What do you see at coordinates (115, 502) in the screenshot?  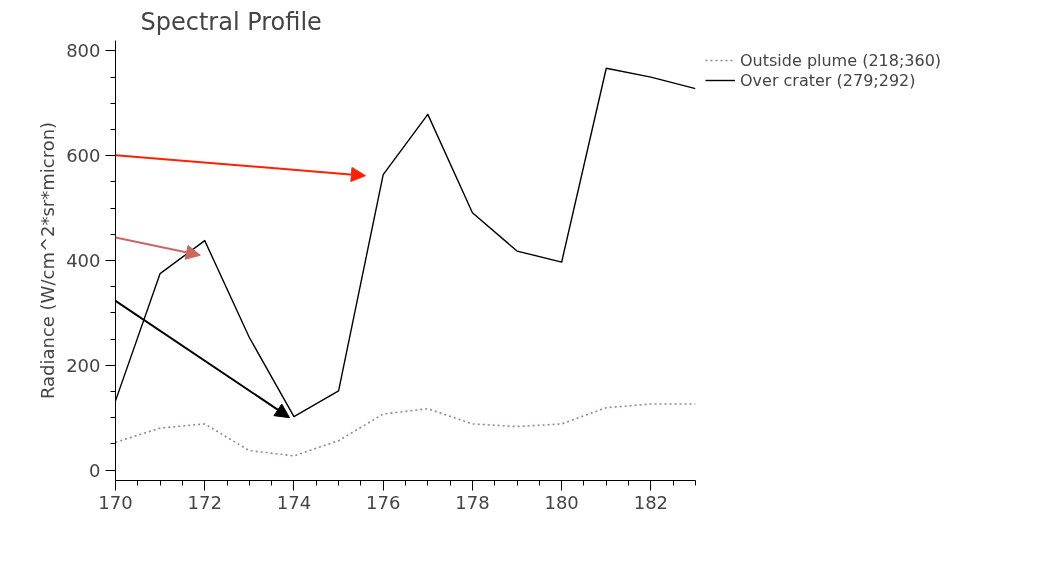 I see `x-tick-label: 170` at bounding box center [115, 502].